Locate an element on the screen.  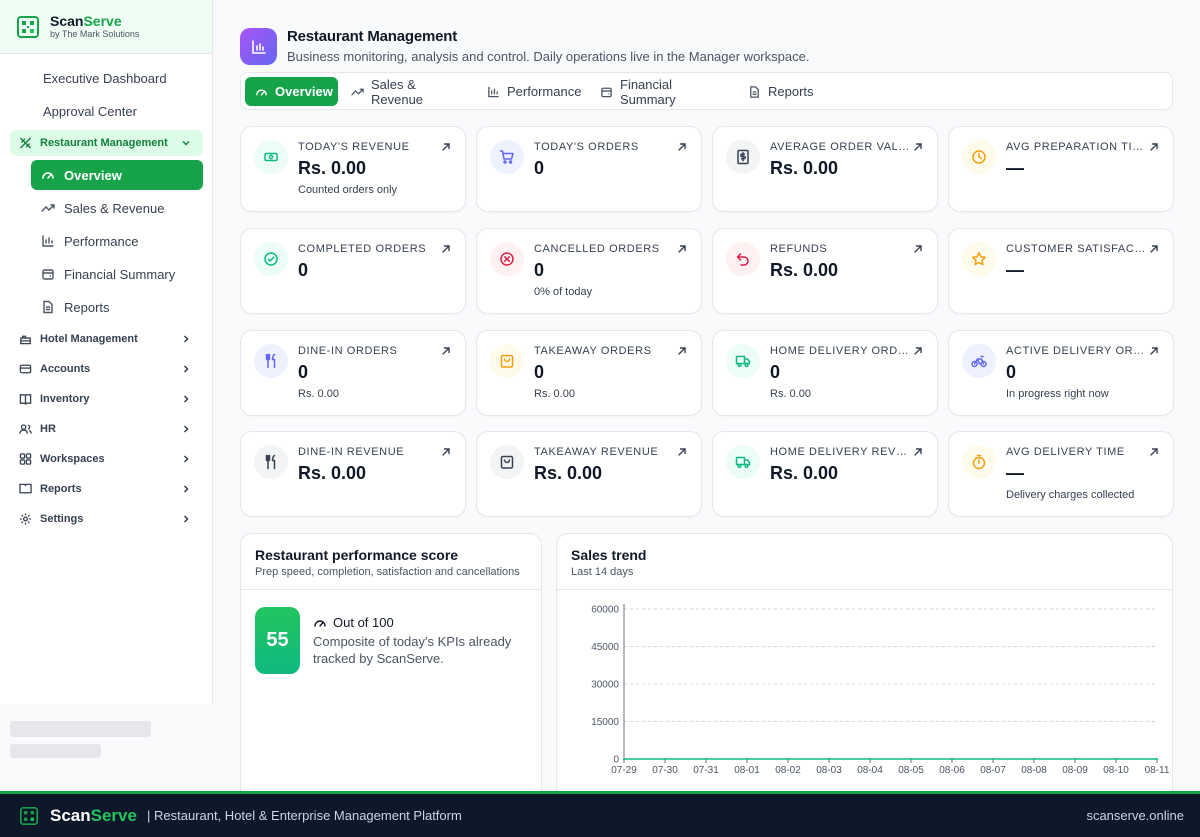
kpi-label: AVERAGE ORDER VALUE is located at coordinates (840, 147).